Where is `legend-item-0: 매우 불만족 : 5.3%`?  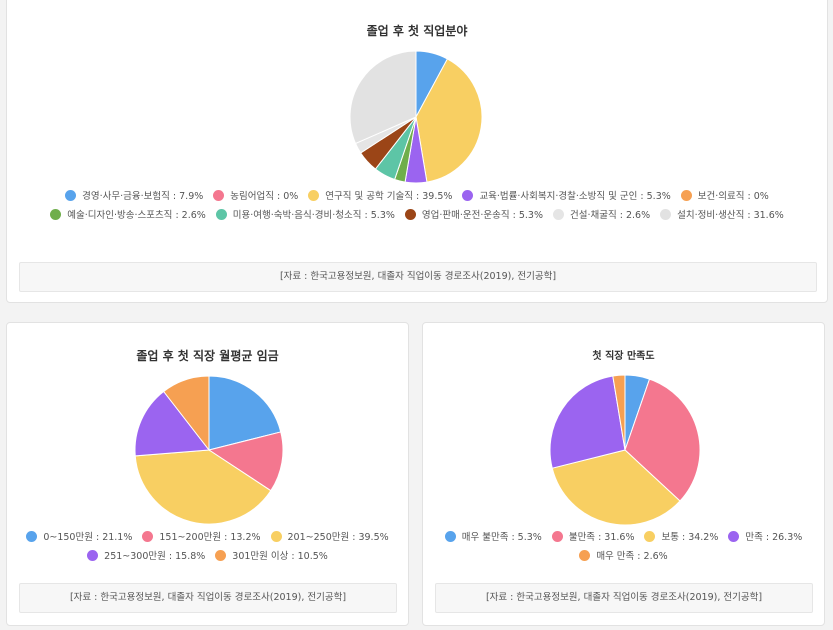 legend-item-0: 매우 불만족 : 5.3% is located at coordinates (493, 537).